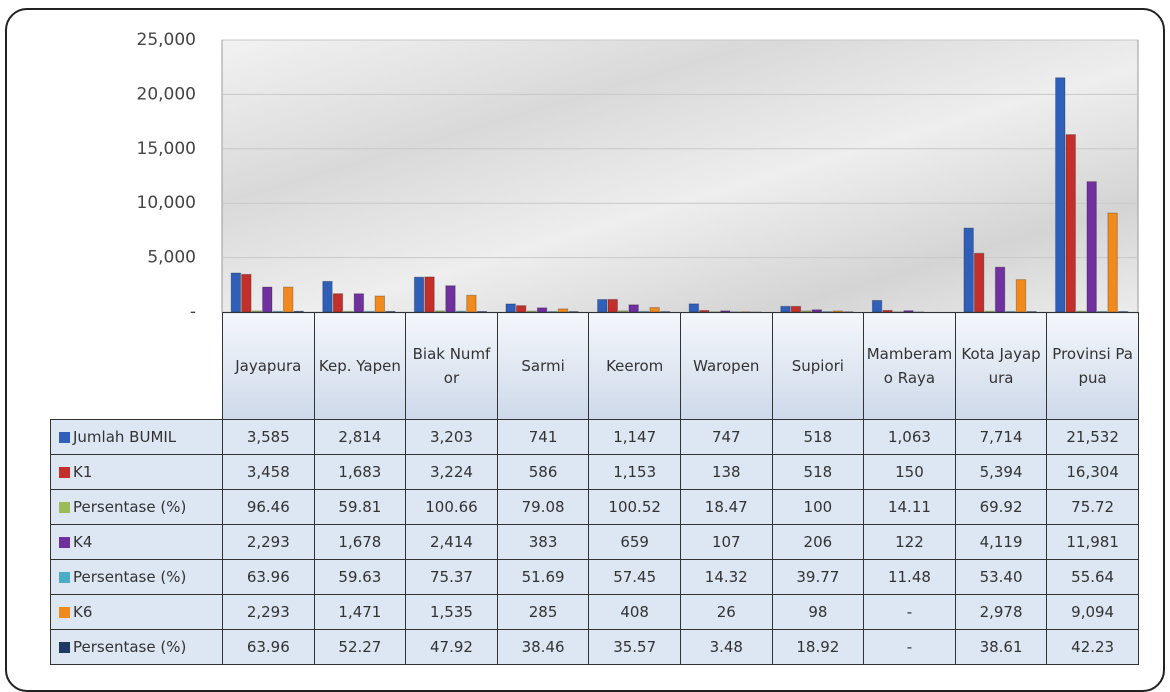 The width and height of the screenshot is (1170, 692). What do you see at coordinates (1093, 437) in the screenshot?
I see `table-value: 21,532` at bounding box center [1093, 437].